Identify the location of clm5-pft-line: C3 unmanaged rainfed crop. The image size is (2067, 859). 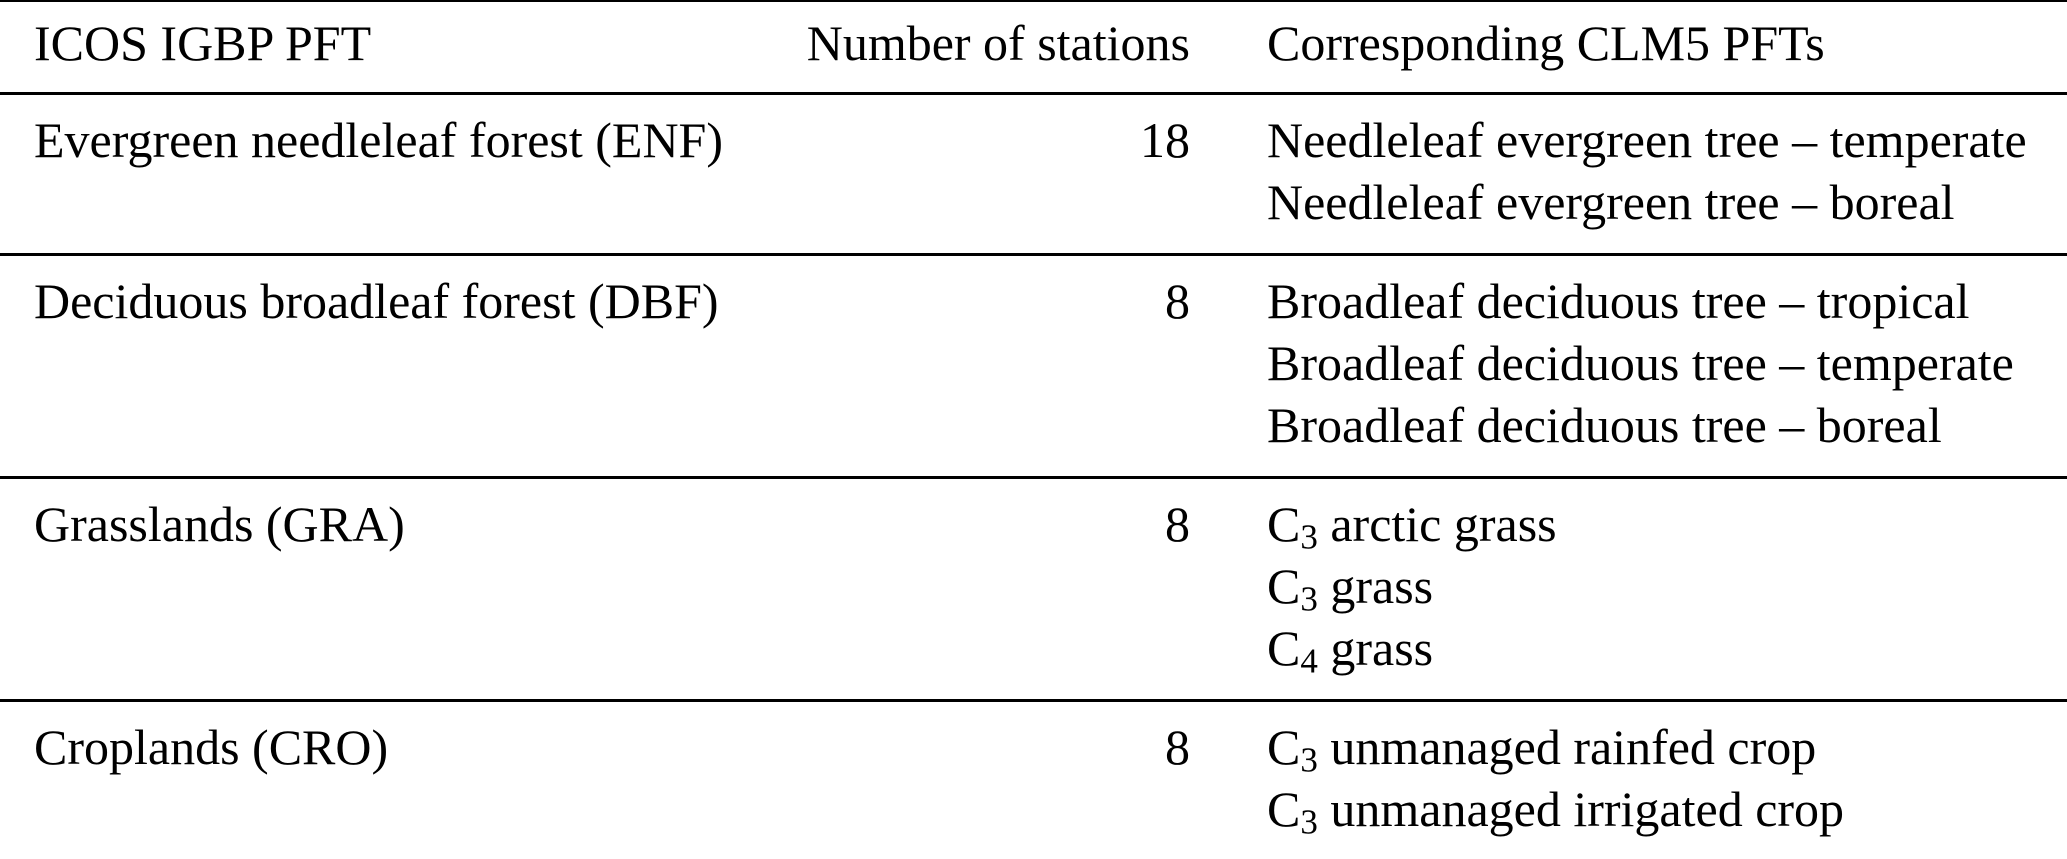
(1662, 747).